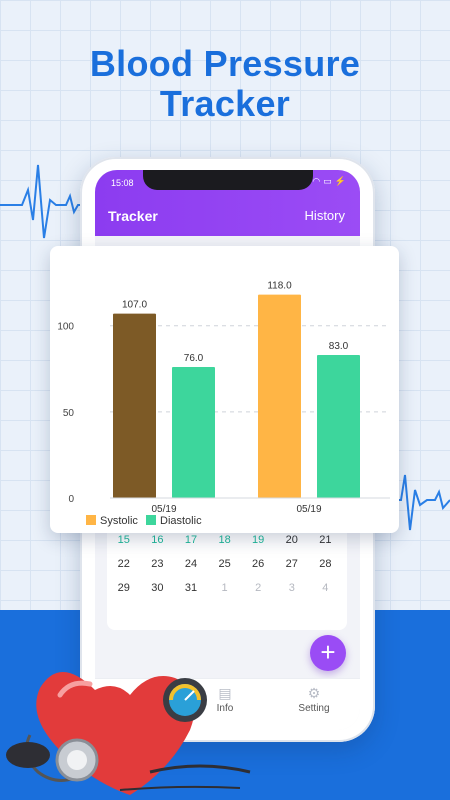 This screenshot has height=800, width=450. Describe the element at coordinates (224, 540) in the screenshot. I see `calendar-day: 18` at that location.